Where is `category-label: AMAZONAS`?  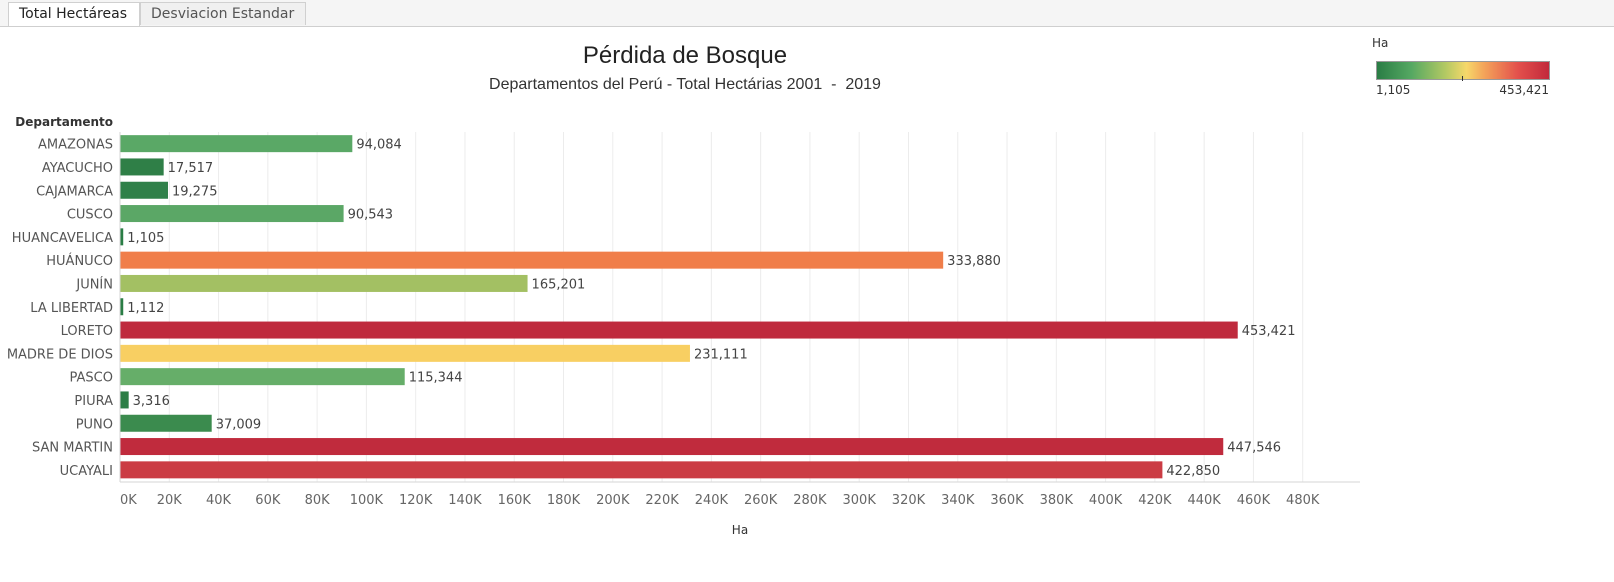 category-label: AMAZONAS is located at coordinates (75, 145).